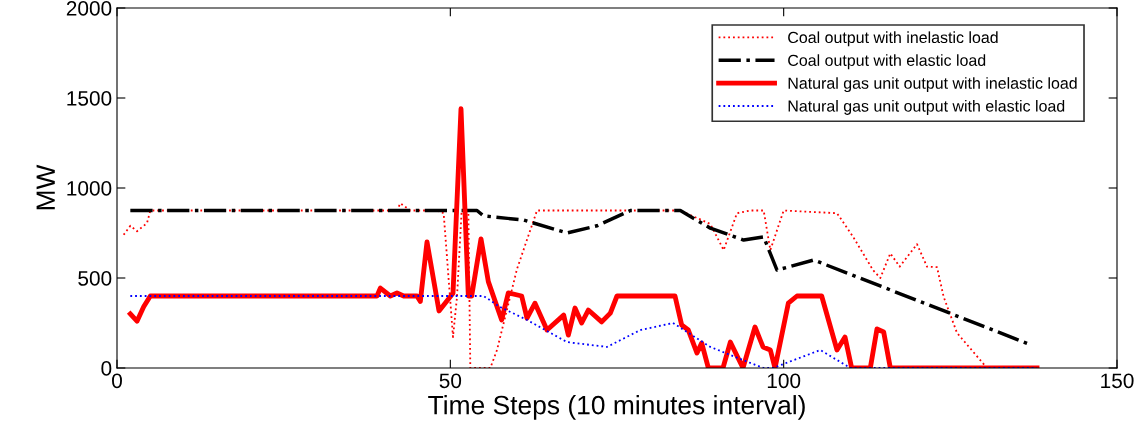  Describe the element at coordinates (89, 8) in the screenshot. I see `y-tick-label: 2000` at that location.